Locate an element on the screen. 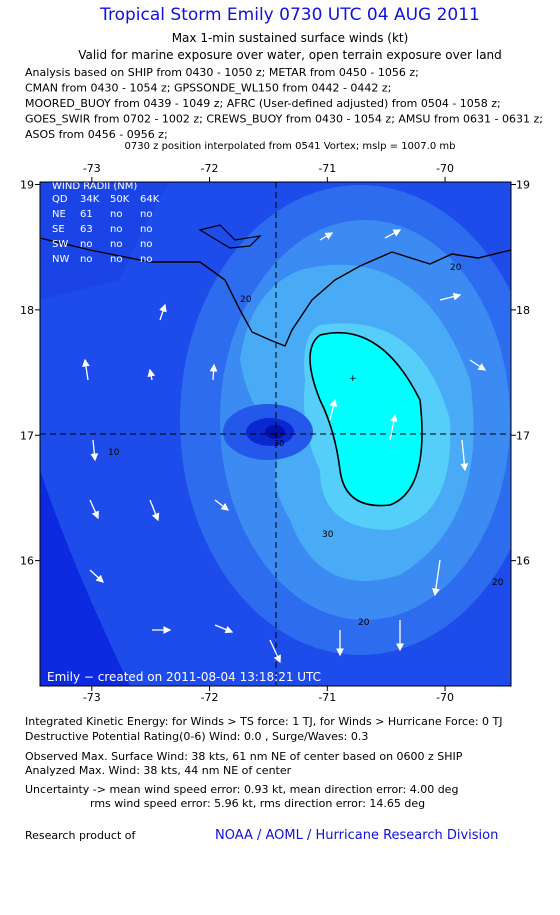  radii-cell: NE is located at coordinates (59, 214).